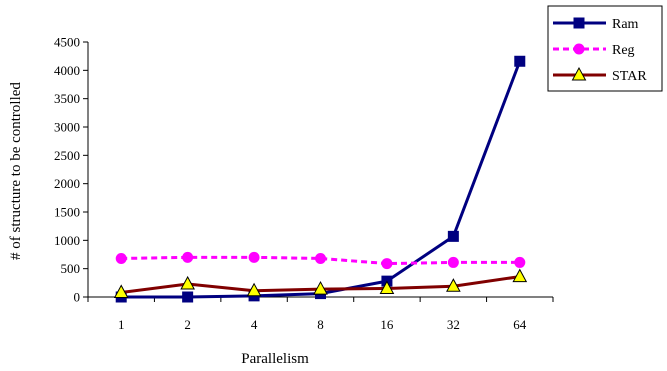  What do you see at coordinates (254, 324) in the screenshot?
I see `x-tick-label: 4` at bounding box center [254, 324].